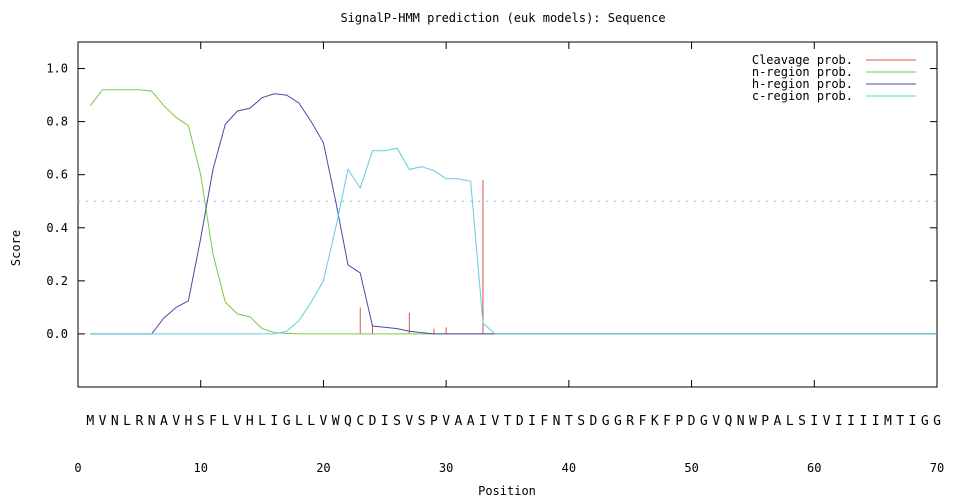  Describe the element at coordinates (655, 421) in the screenshot. I see `sequence-residue: K` at that location.